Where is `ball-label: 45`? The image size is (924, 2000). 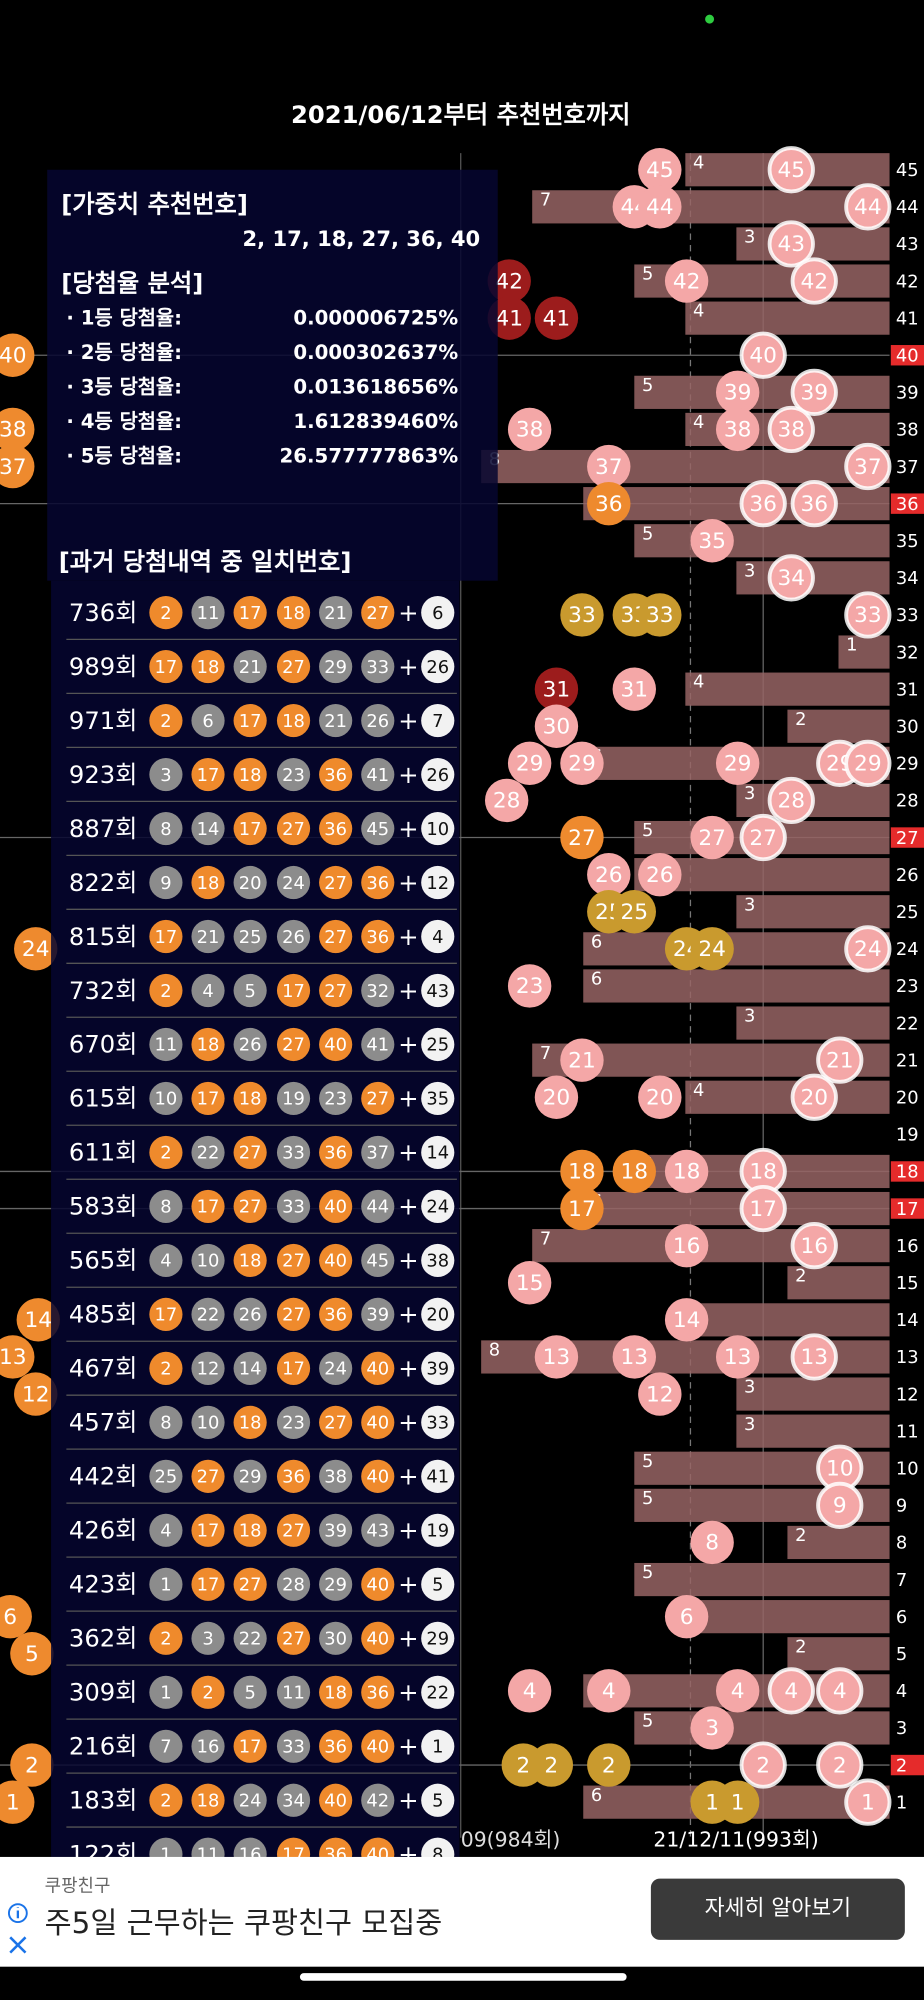 ball-label: 45 is located at coordinates (377, 1261).